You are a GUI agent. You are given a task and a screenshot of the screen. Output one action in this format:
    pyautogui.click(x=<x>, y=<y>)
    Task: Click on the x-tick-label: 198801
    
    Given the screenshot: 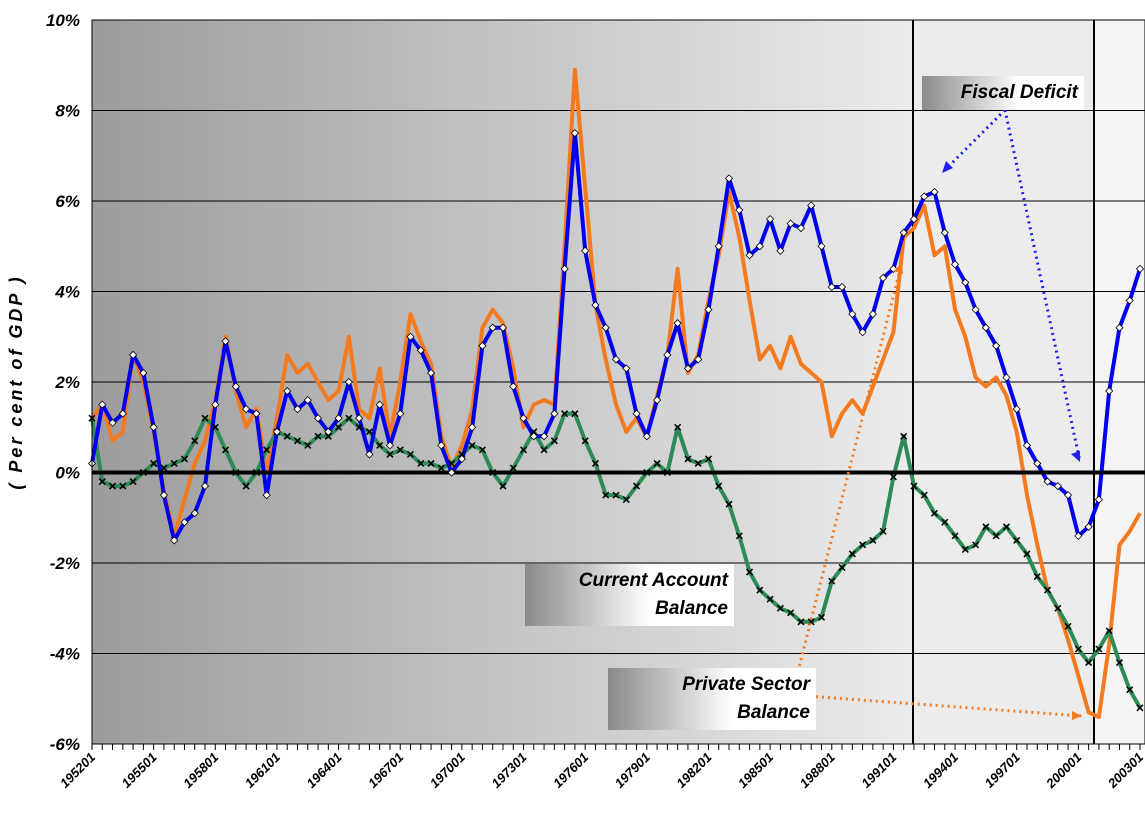 What is the action you would take?
    pyautogui.click(x=817, y=770)
    